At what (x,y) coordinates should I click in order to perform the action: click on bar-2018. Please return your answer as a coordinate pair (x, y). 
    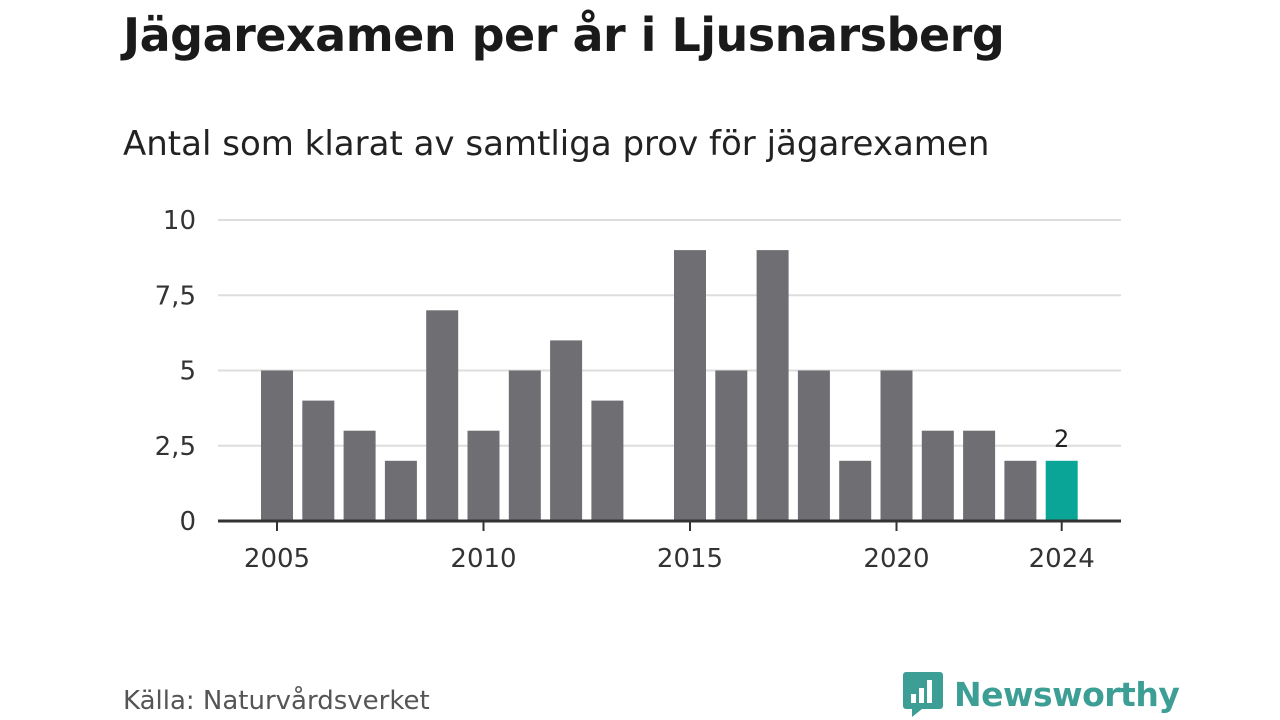
    Looking at the image, I should click on (813, 445).